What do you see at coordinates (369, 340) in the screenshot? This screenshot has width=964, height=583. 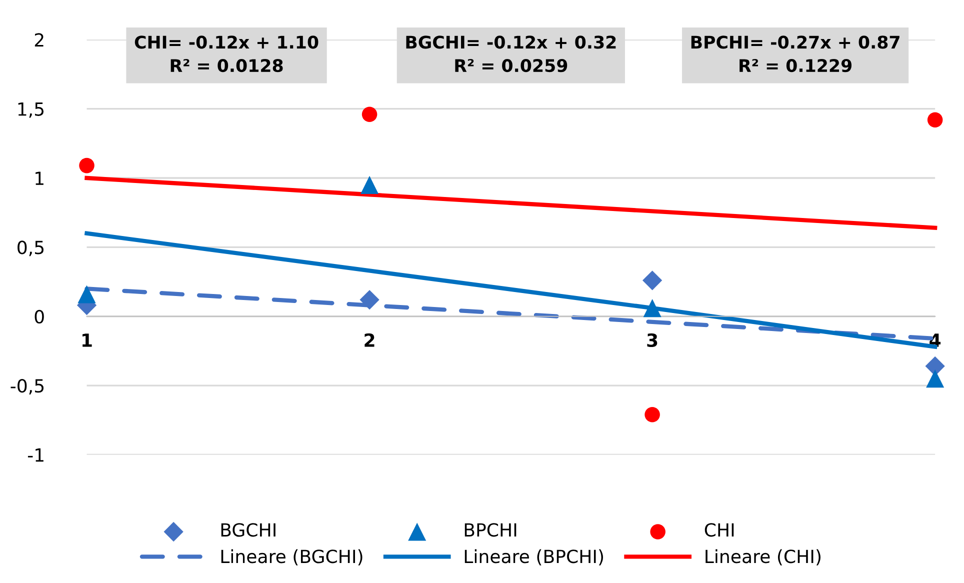 I see `x-tick-label: 2` at bounding box center [369, 340].